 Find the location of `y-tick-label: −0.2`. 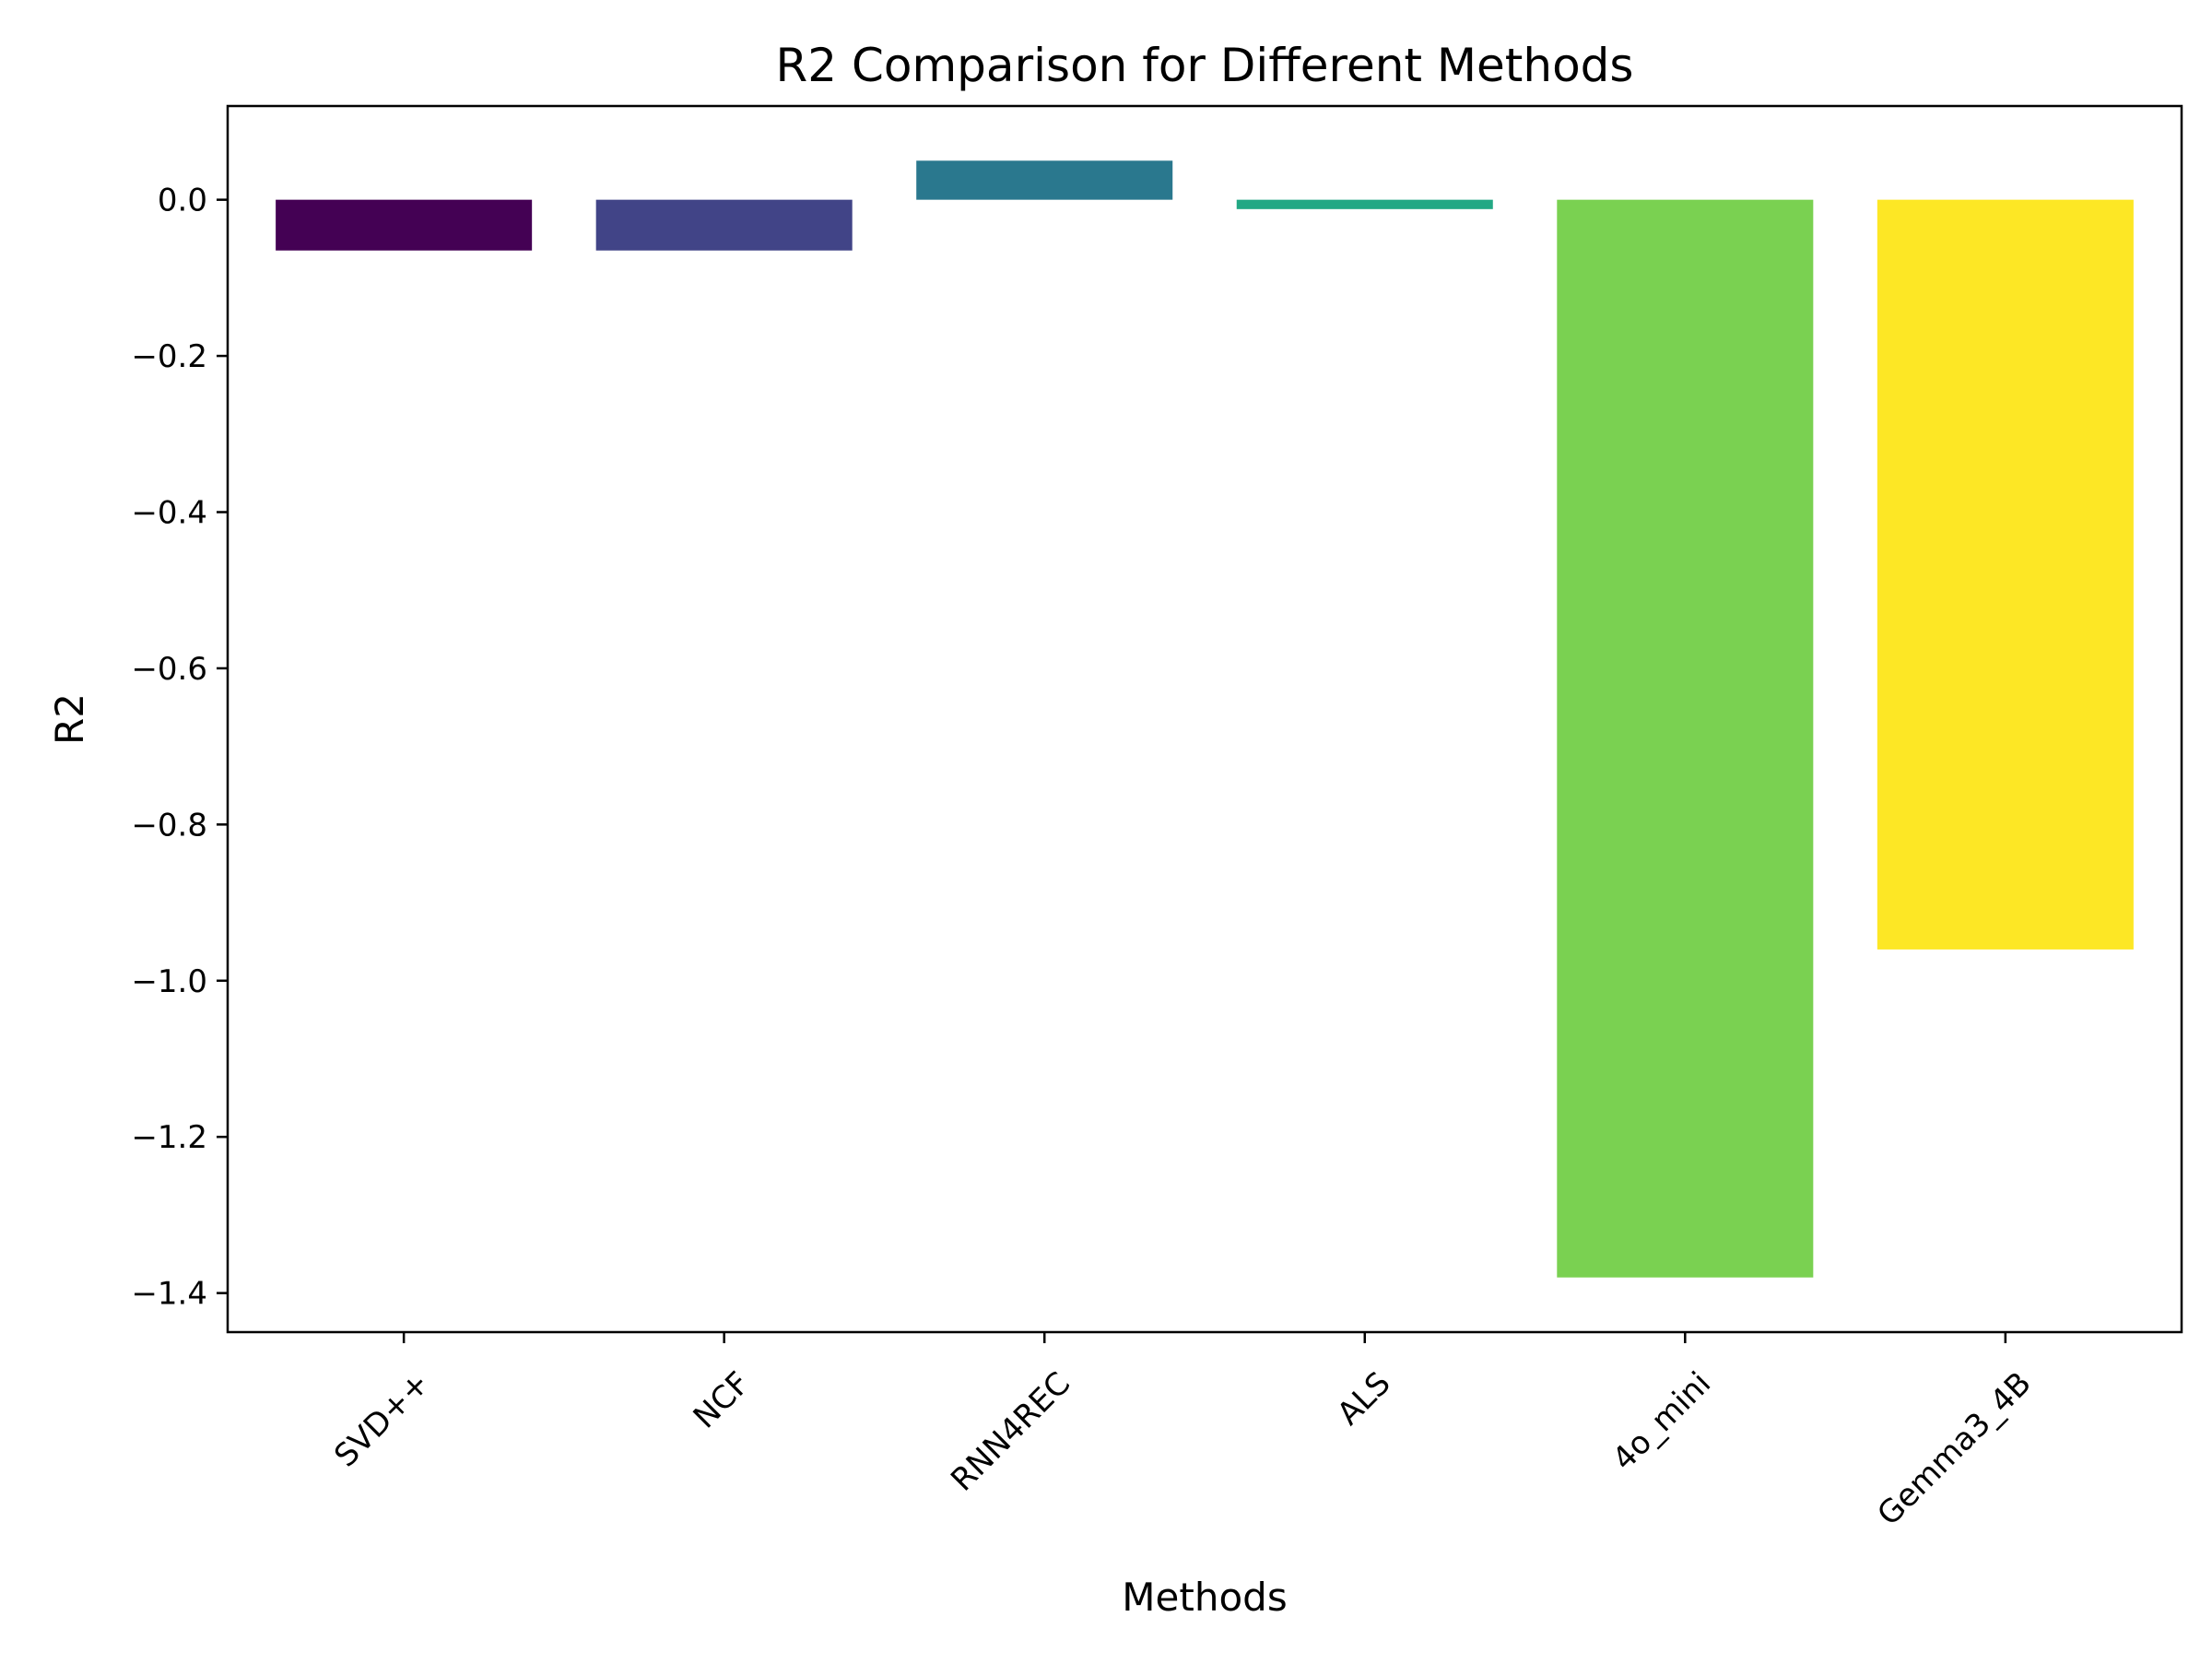

y-tick-label: −0.2 is located at coordinates (169, 356).